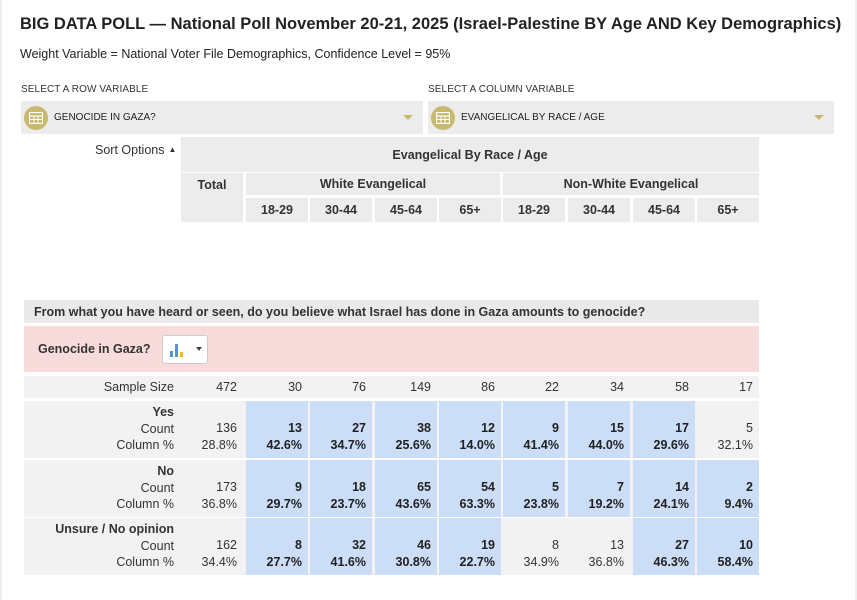  What do you see at coordinates (739, 503) in the screenshot?
I see `cell-pct: 9.4%` at bounding box center [739, 503].